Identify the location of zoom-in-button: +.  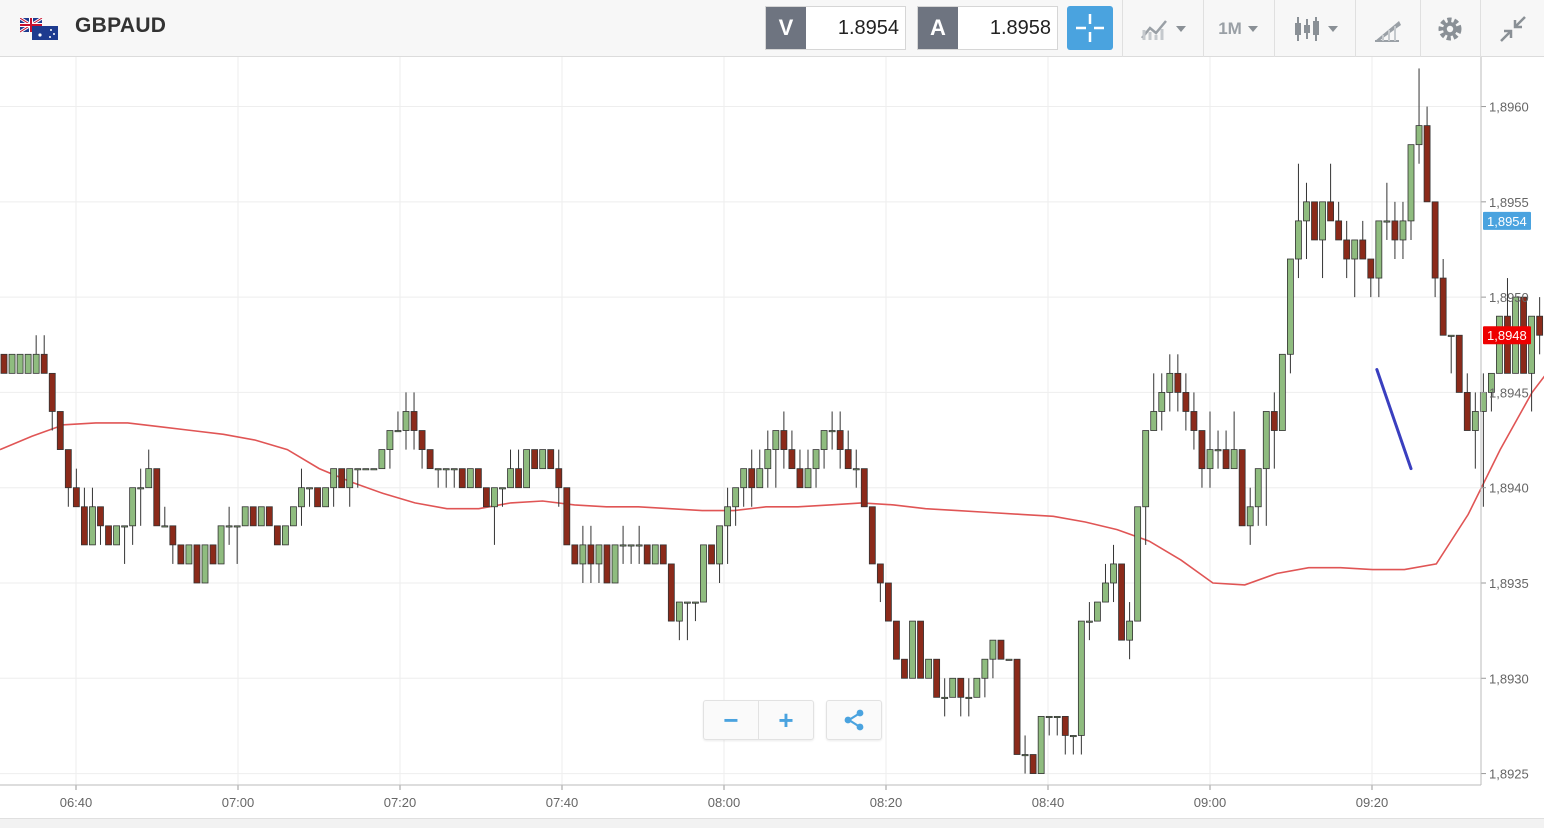
(786, 720).